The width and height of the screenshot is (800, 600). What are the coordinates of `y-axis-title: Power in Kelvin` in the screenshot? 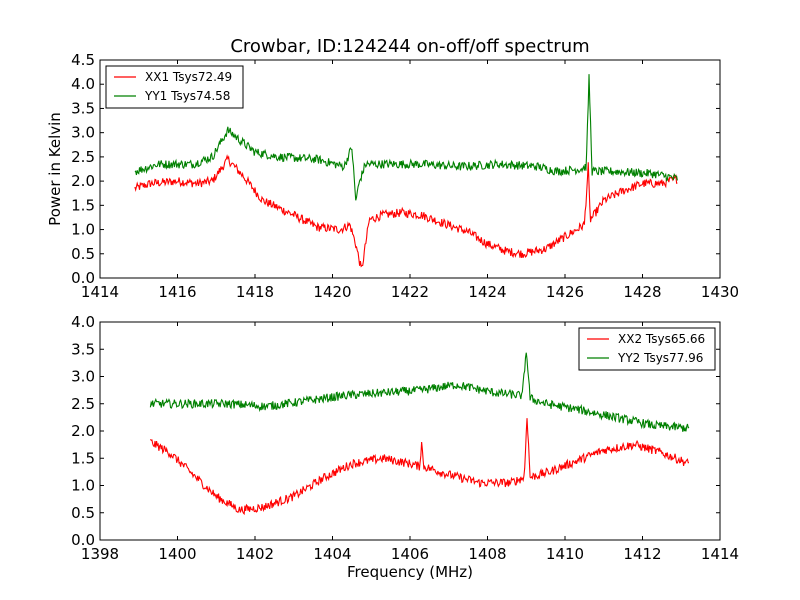 It's located at (55, 169).